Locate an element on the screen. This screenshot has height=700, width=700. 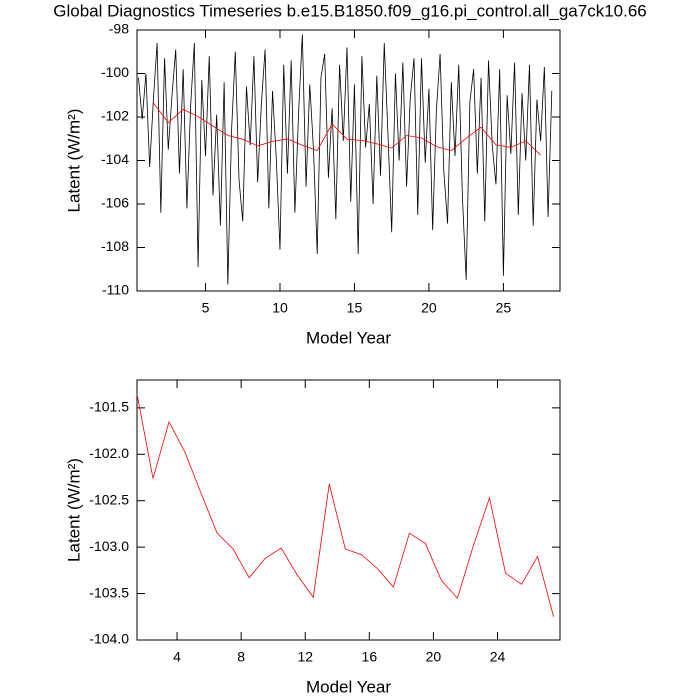
x-tick-label: 12 is located at coordinates (305, 657).